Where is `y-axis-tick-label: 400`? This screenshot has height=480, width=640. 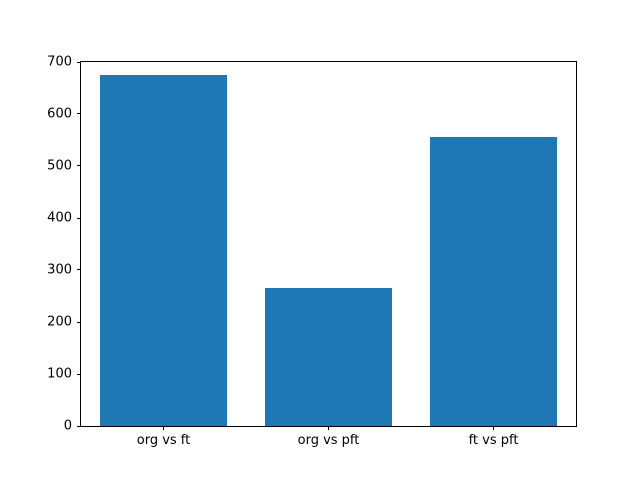 y-axis-tick-label: 400 is located at coordinates (59, 218).